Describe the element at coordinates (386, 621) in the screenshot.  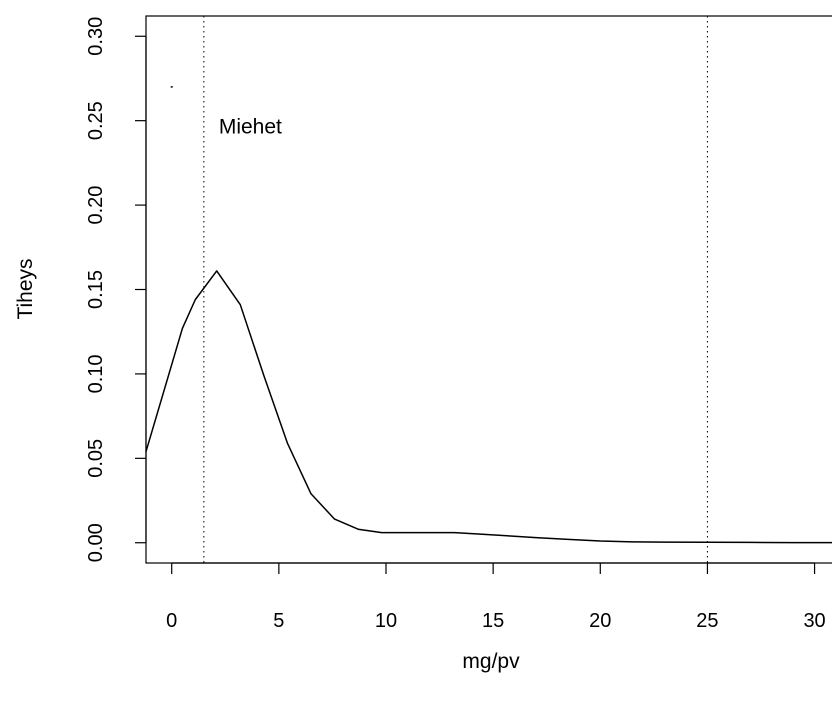
I see `x-tick-label-2: 10` at that location.